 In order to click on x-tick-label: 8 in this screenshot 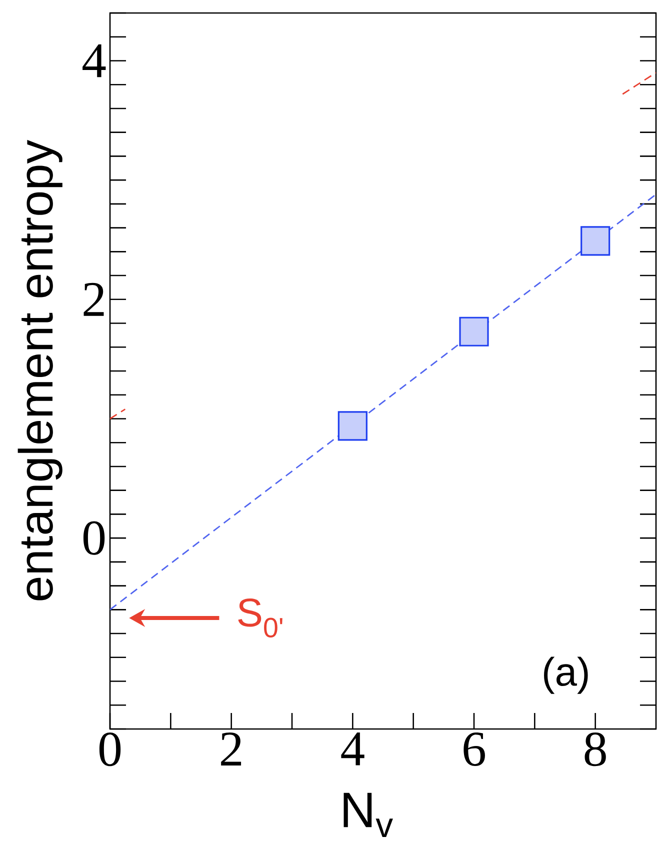, I will do `click(595, 749)`.